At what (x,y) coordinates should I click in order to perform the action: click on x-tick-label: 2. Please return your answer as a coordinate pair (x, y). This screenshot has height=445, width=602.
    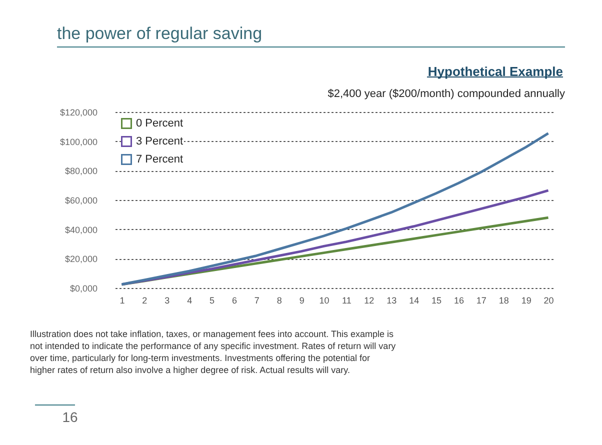
    Looking at the image, I should click on (145, 301).